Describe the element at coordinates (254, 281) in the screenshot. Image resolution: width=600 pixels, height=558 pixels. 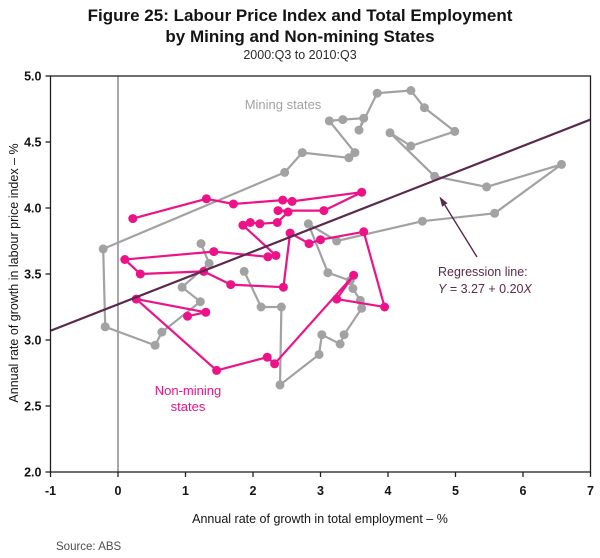
I see `non-mining-series-path` at that location.